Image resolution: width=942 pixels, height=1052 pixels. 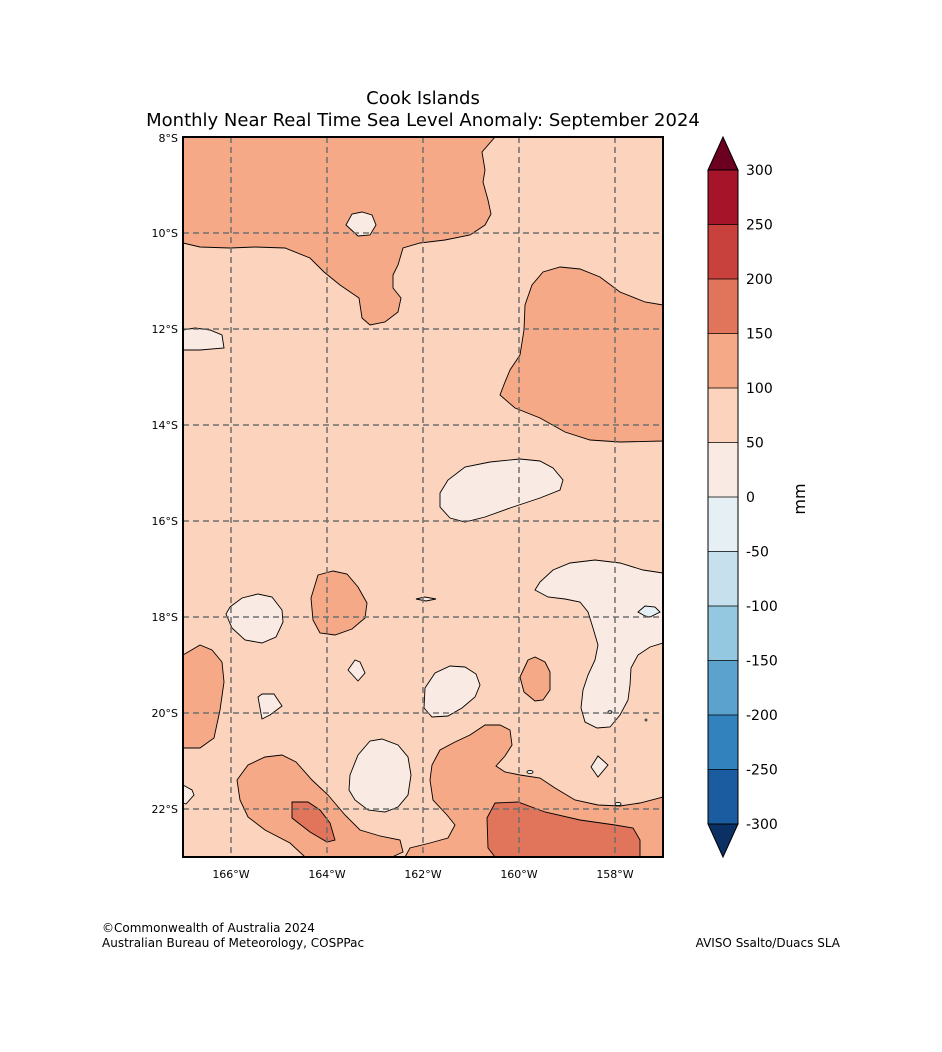 What do you see at coordinates (723, 841) in the screenshot?
I see `colorbar-extend-min` at bounding box center [723, 841].